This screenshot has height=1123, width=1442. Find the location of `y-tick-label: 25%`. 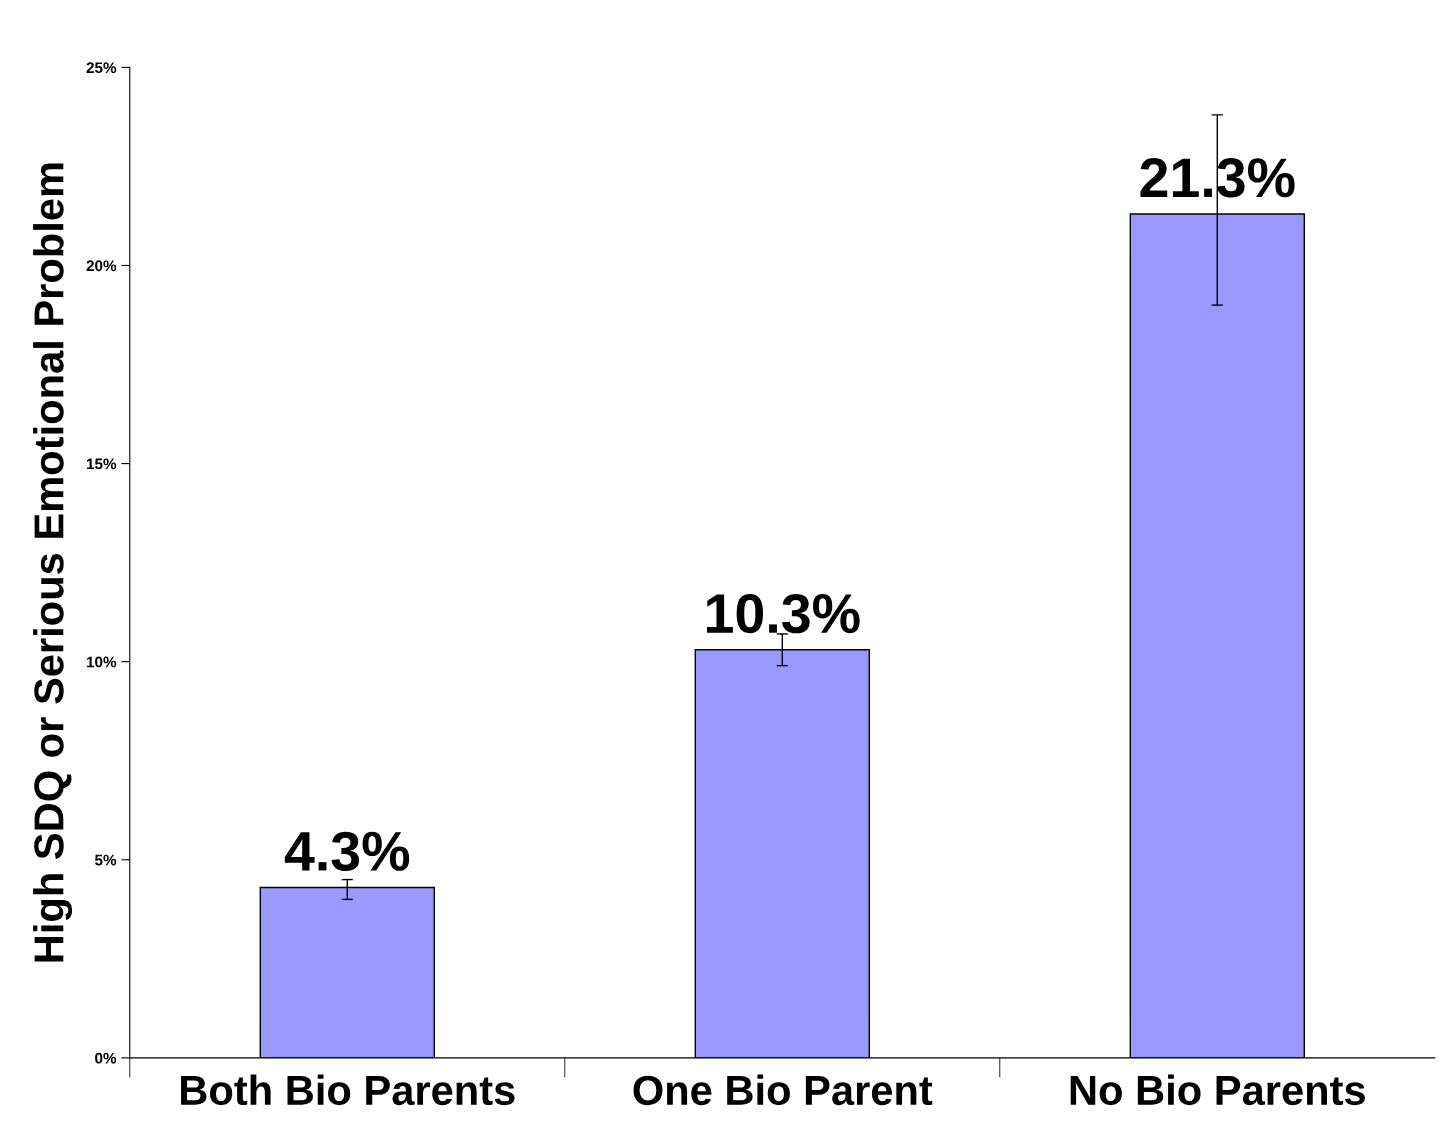

y-tick-label: 25% is located at coordinates (101, 68).